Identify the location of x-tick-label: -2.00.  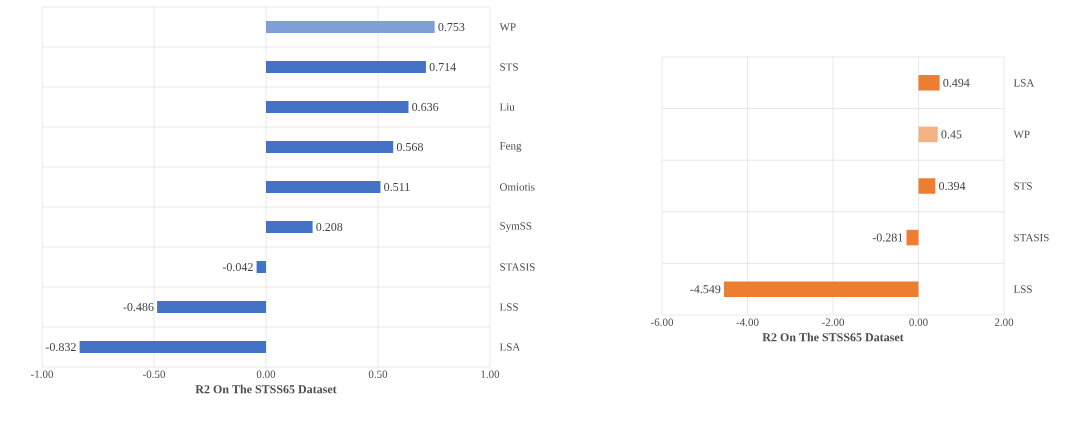
(833, 322).